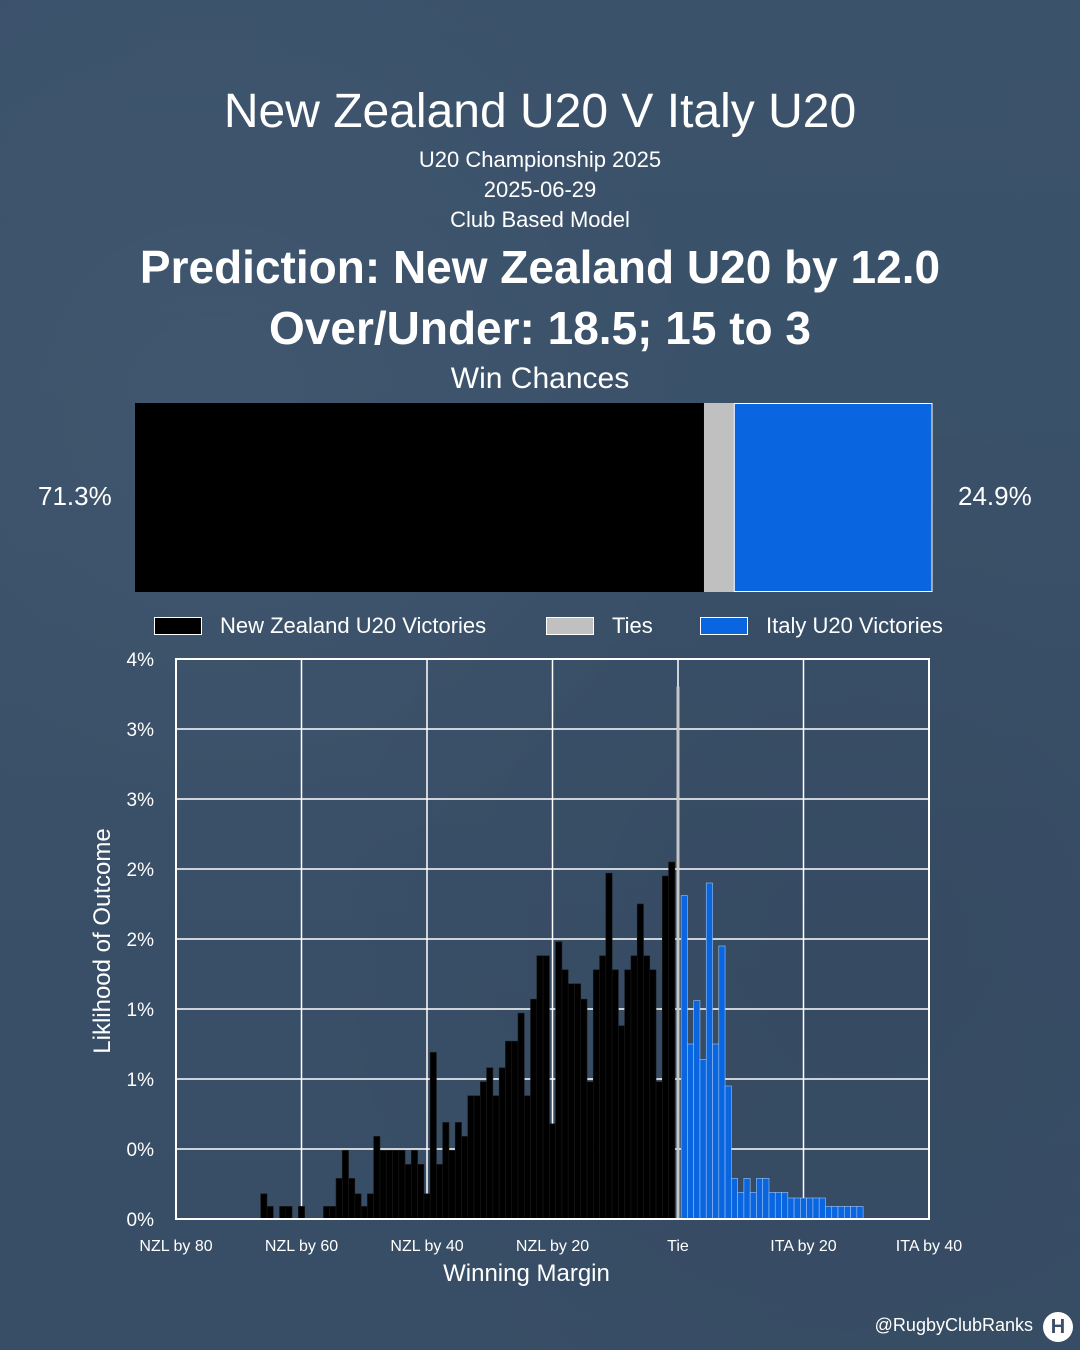 This screenshot has width=1080, height=1350. Describe the element at coordinates (102, 940) in the screenshot. I see `y-axis-label: Liklihood of Outcome` at that location.